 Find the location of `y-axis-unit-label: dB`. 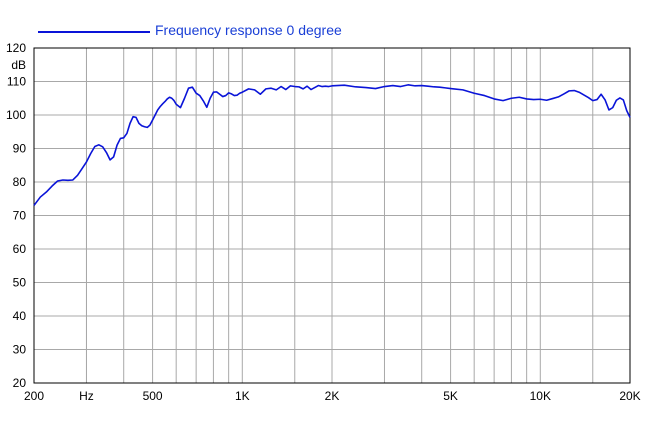

y-axis-unit-label: dB is located at coordinates (18, 65).